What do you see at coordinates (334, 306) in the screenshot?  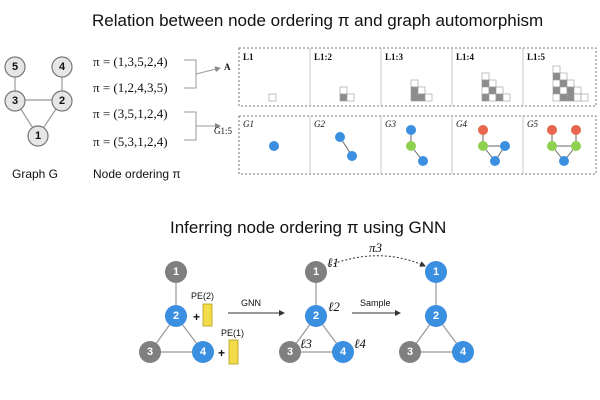 I see `ell-2: ℓ2` at bounding box center [334, 306].